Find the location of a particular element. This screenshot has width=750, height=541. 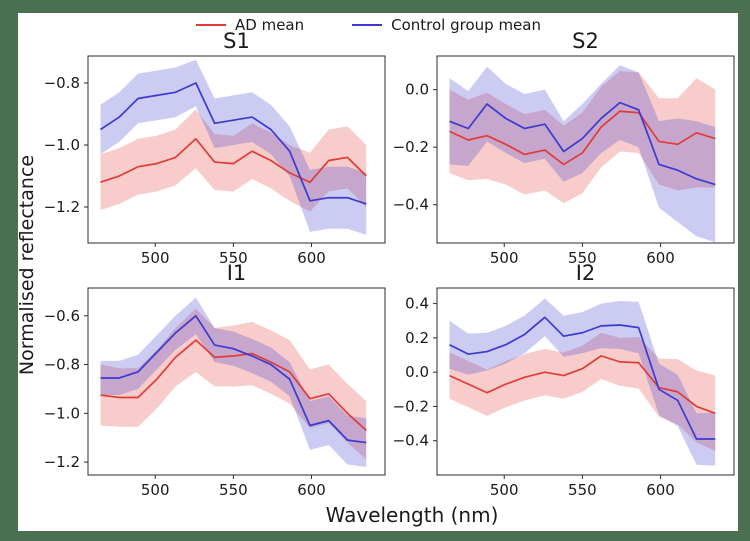

i1-control-mean-line is located at coordinates (233, 379).